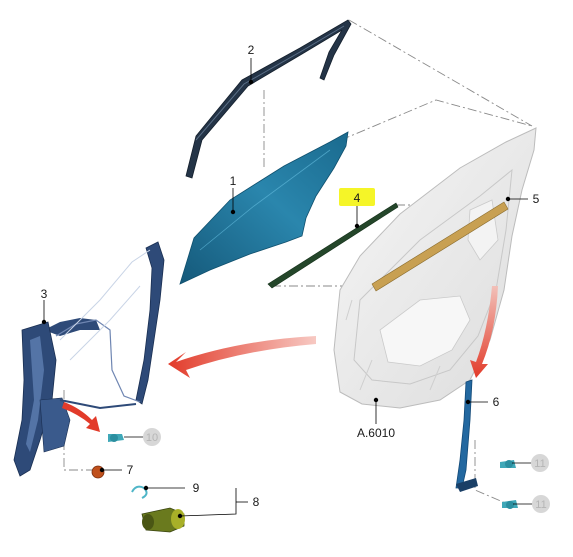 Image resolution: width=573 pixels, height=557 pixels. I want to click on removal-arrow-small, so click(81, 417).